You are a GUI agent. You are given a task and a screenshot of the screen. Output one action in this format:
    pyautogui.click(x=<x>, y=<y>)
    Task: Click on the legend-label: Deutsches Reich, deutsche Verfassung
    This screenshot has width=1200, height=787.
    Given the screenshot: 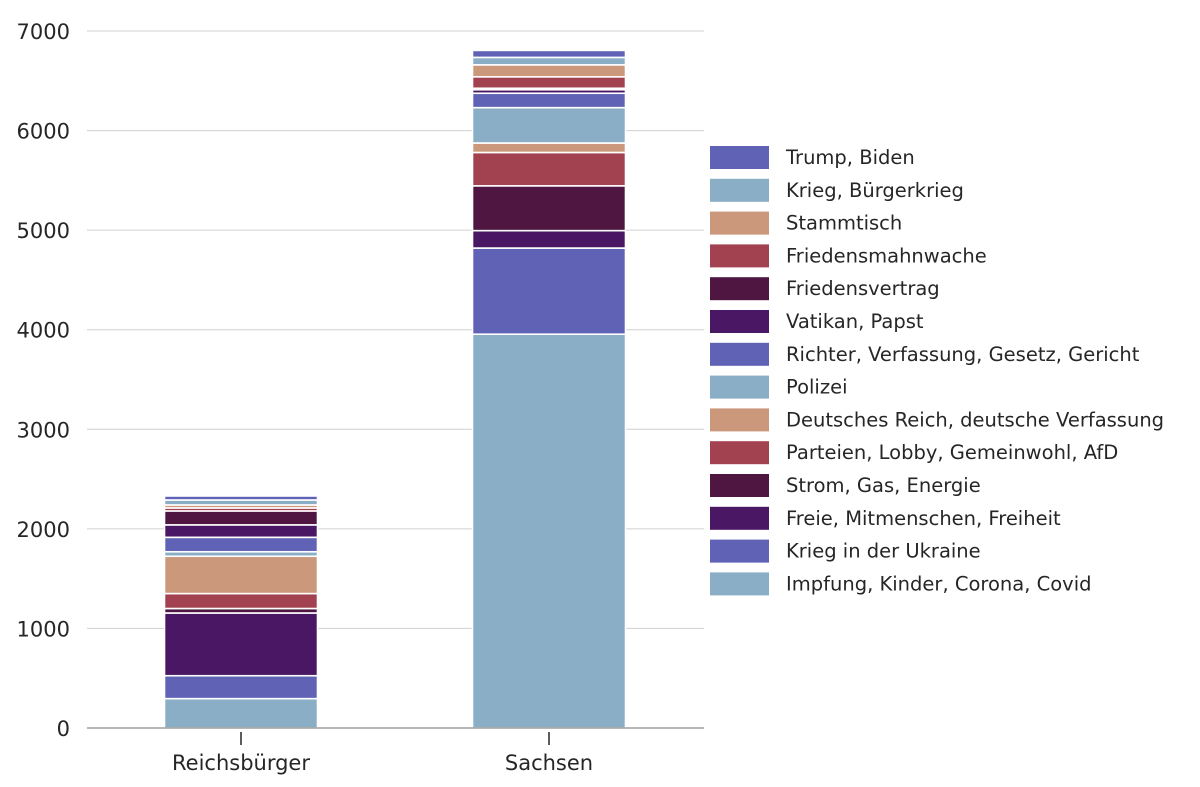 What is the action you would take?
    pyautogui.click(x=975, y=419)
    